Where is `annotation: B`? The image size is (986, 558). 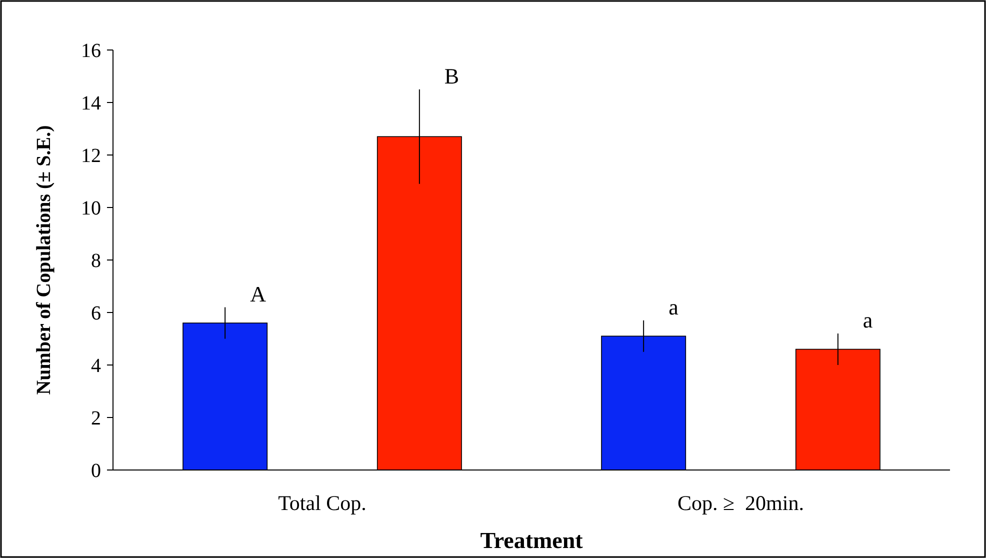
annotation: B is located at coordinates (452, 75).